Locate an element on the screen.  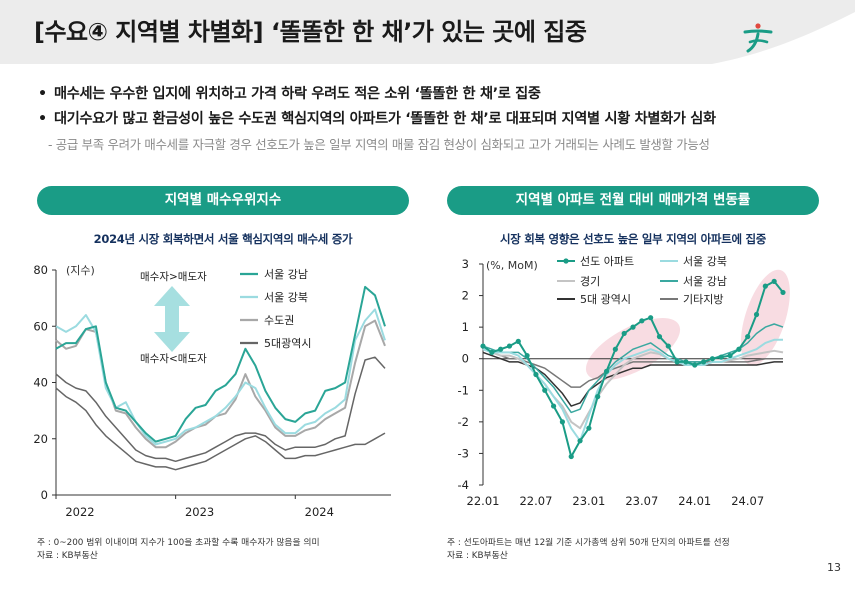
legend-label: 선도 아파트 is located at coordinates (607, 261).